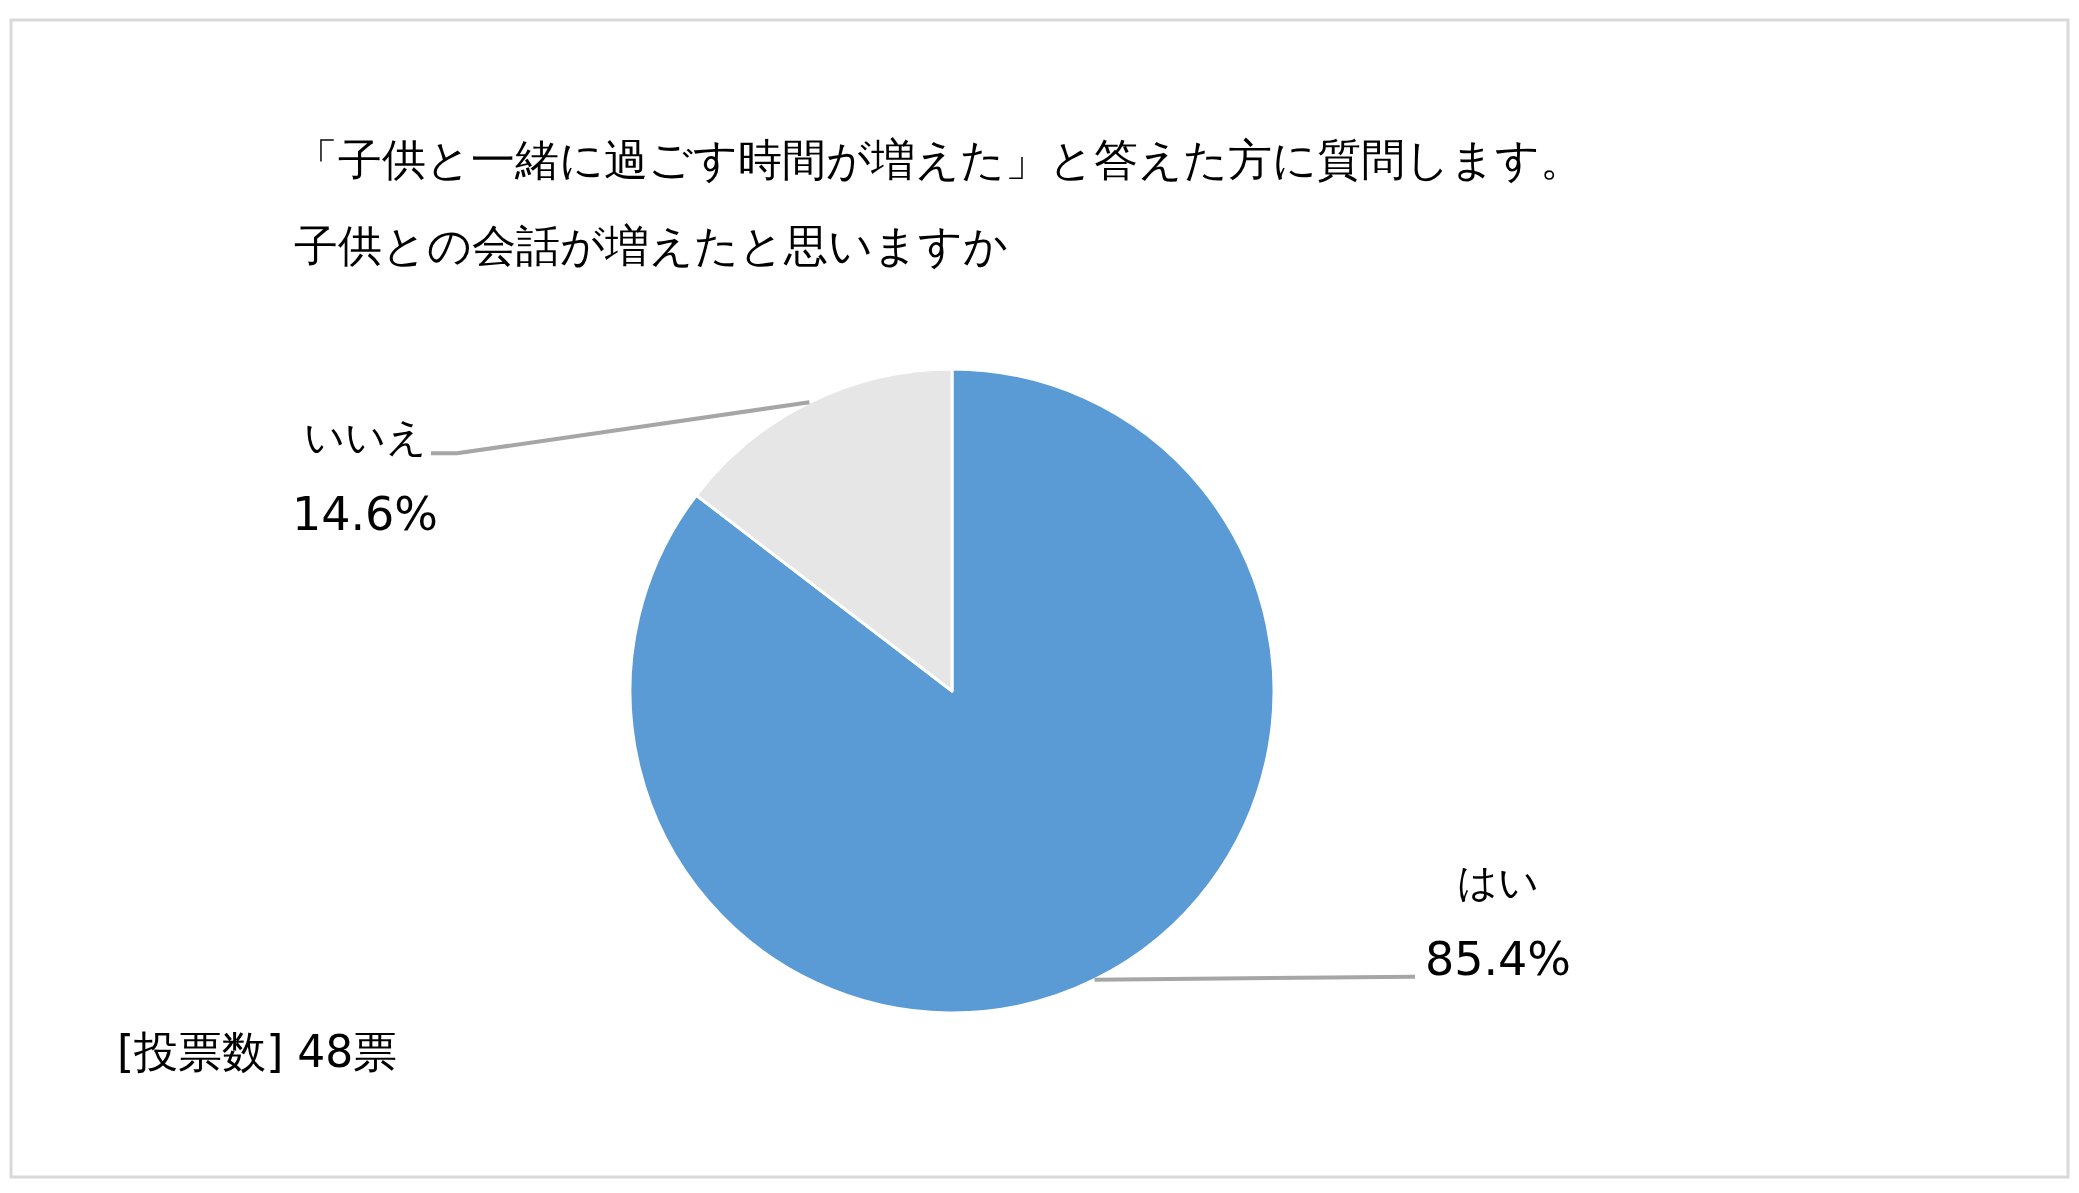 This screenshot has width=2079, height=1193. I want to click on text: [投票数] 48票, so click(257, 1051).